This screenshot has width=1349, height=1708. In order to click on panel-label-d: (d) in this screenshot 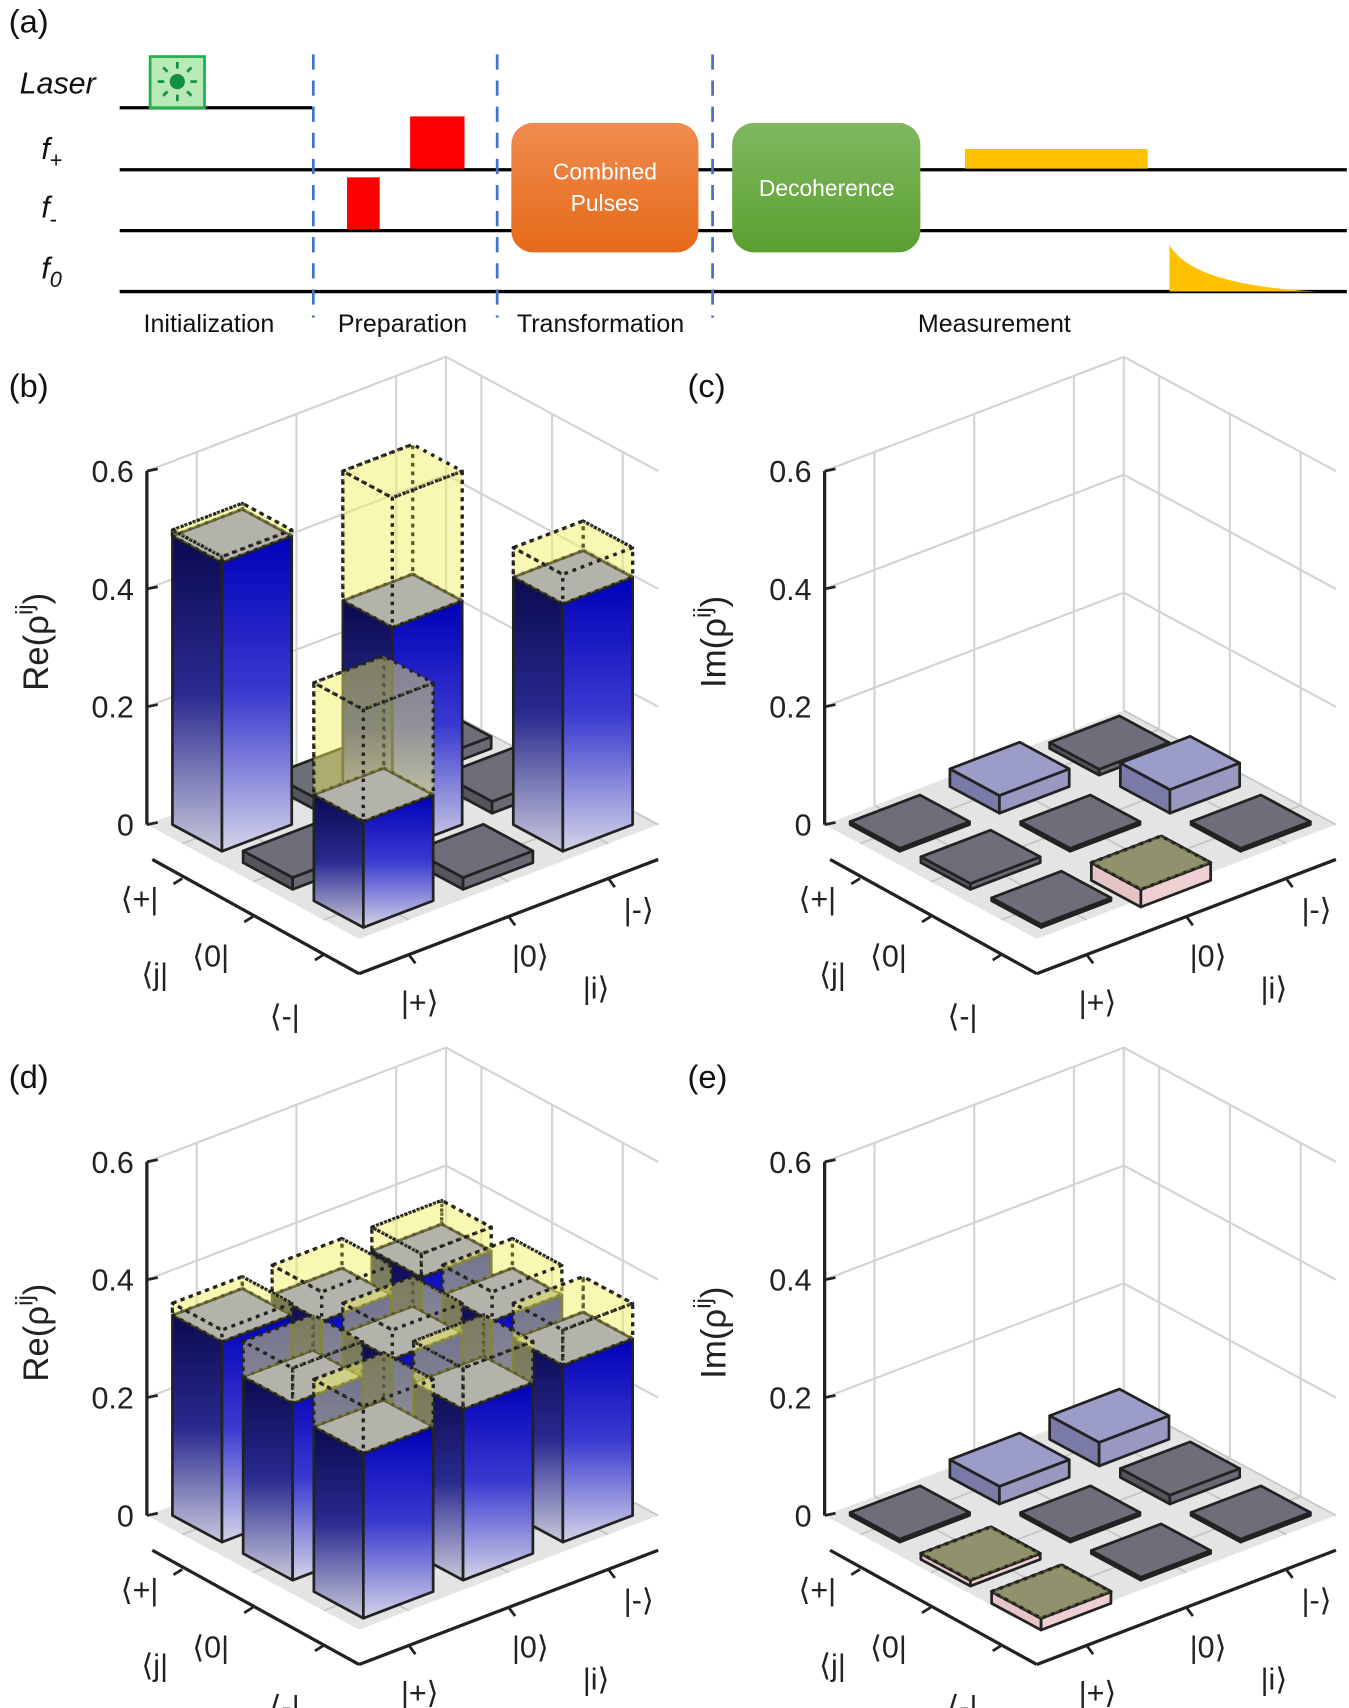, I will do `click(29, 1076)`.